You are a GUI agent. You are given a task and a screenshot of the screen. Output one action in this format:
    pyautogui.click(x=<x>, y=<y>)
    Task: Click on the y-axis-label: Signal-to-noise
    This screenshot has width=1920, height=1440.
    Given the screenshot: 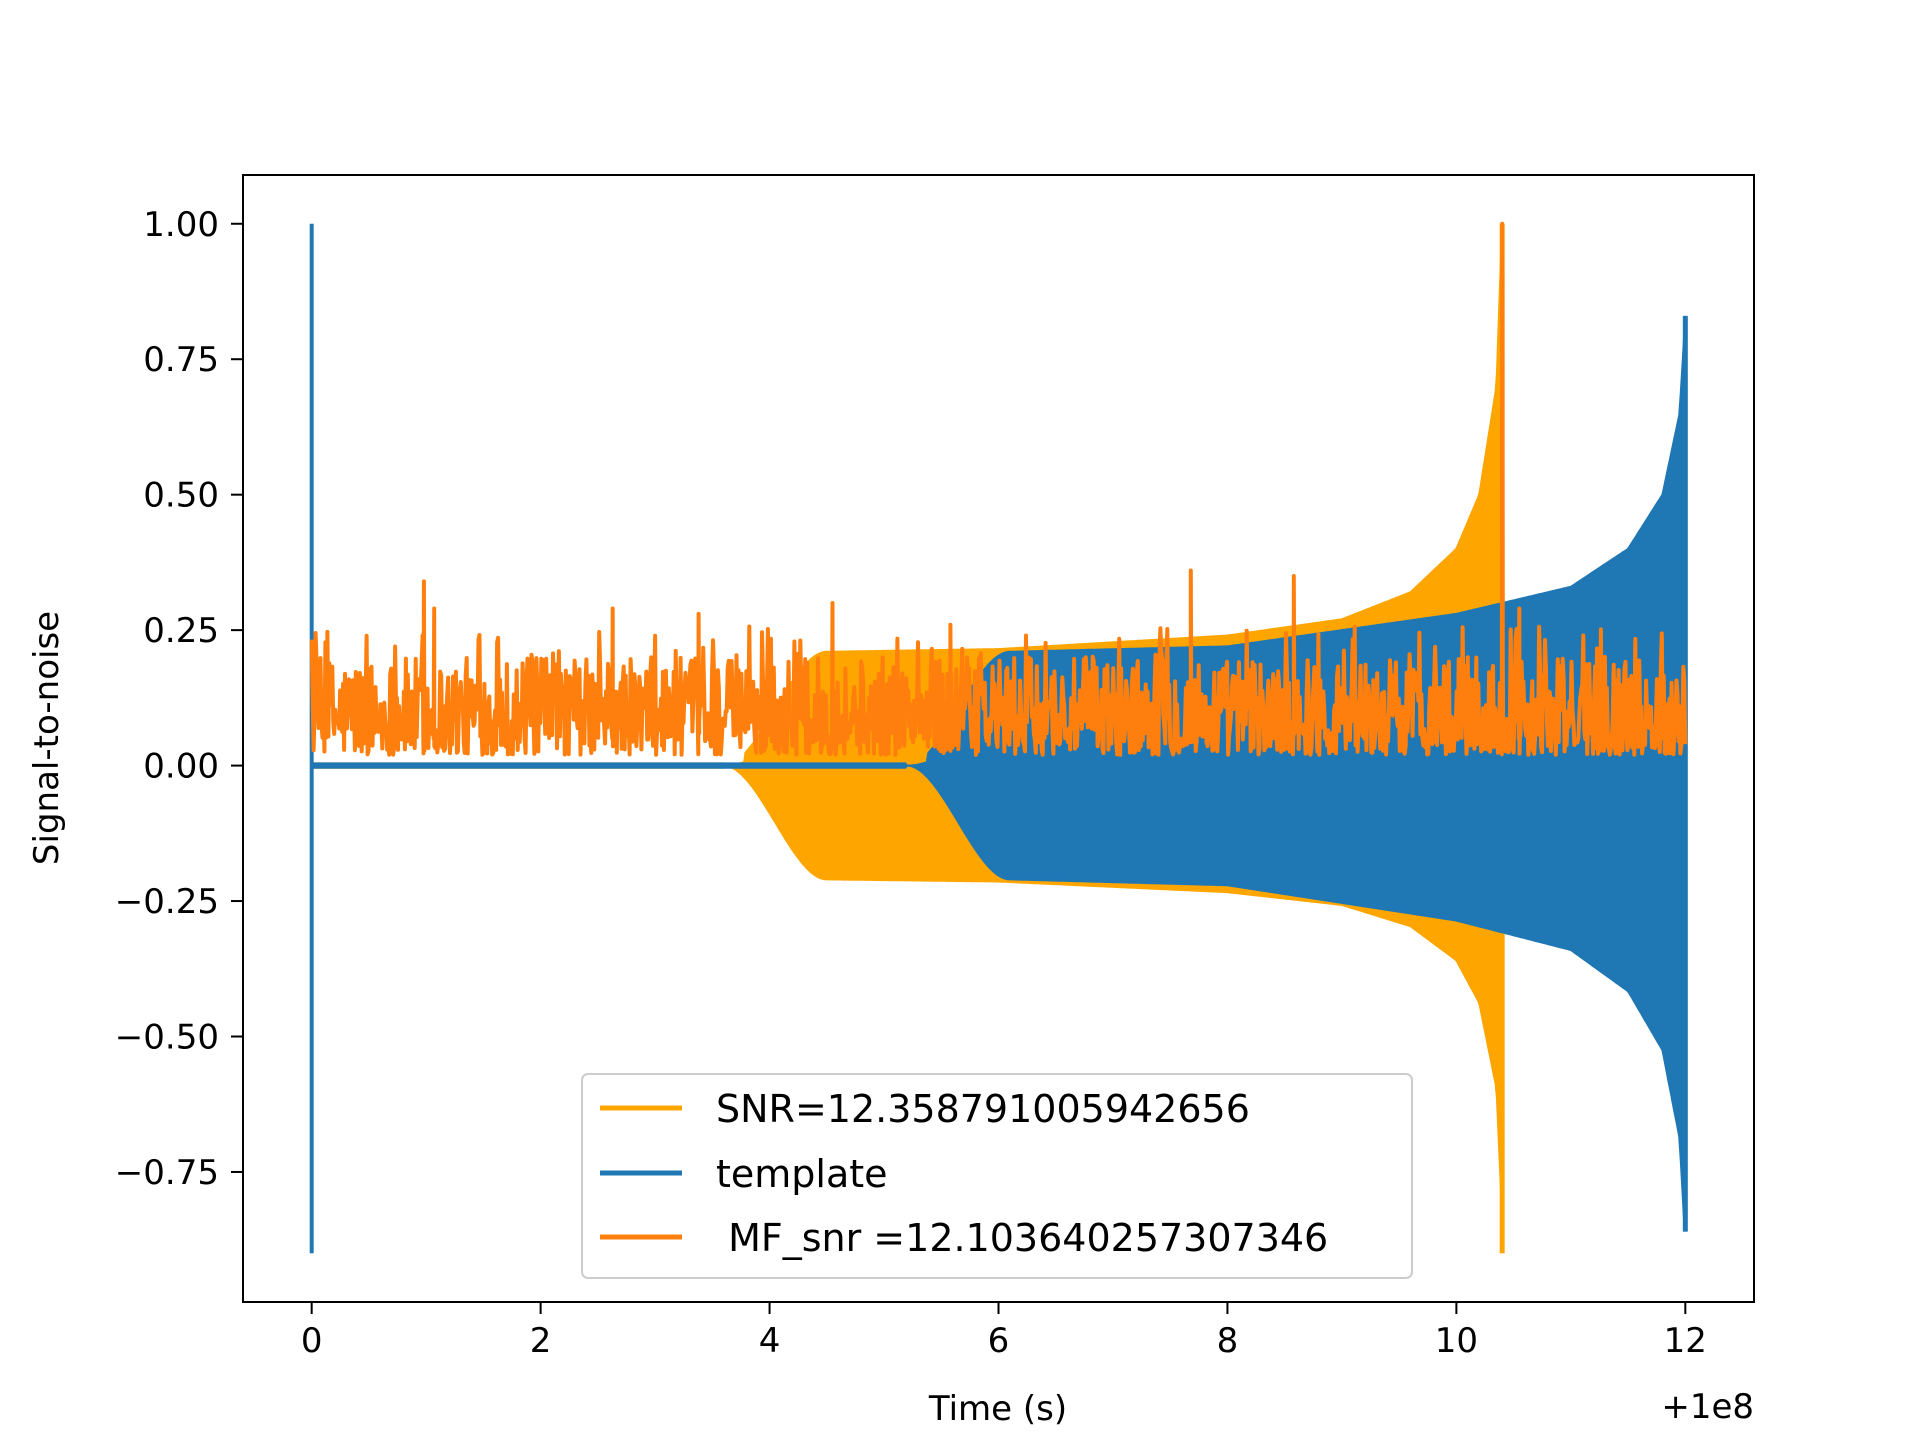 What is the action you would take?
    pyautogui.click(x=47, y=738)
    